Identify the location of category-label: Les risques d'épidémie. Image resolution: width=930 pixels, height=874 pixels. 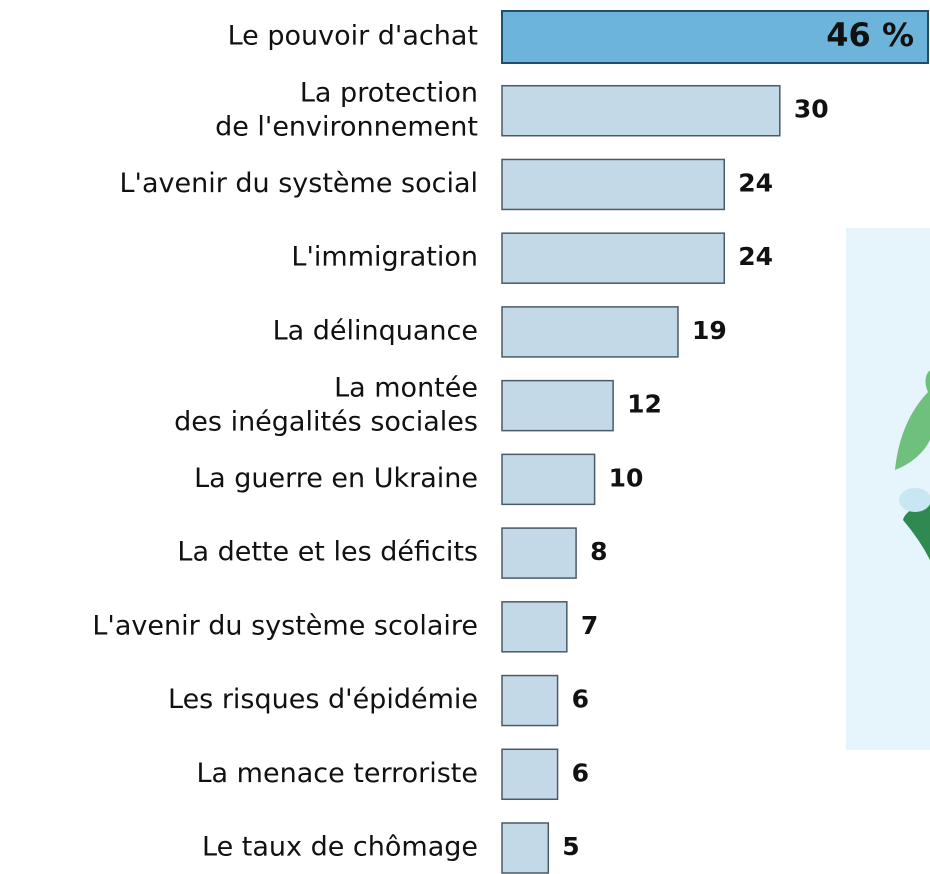
(323, 699).